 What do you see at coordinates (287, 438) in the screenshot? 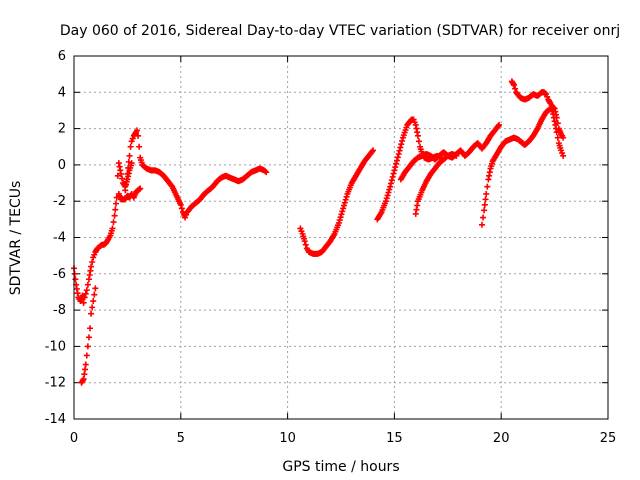
I see `x-tick-label: 10` at bounding box center [287, 438].